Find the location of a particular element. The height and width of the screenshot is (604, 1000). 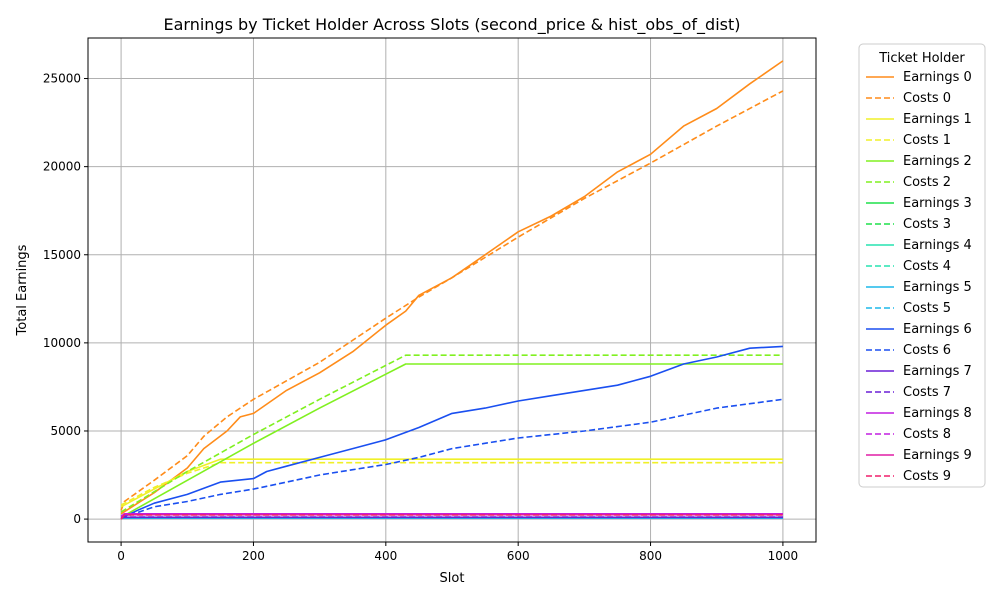

legend-label: Costs 0 is located at coordinates (927, 98).